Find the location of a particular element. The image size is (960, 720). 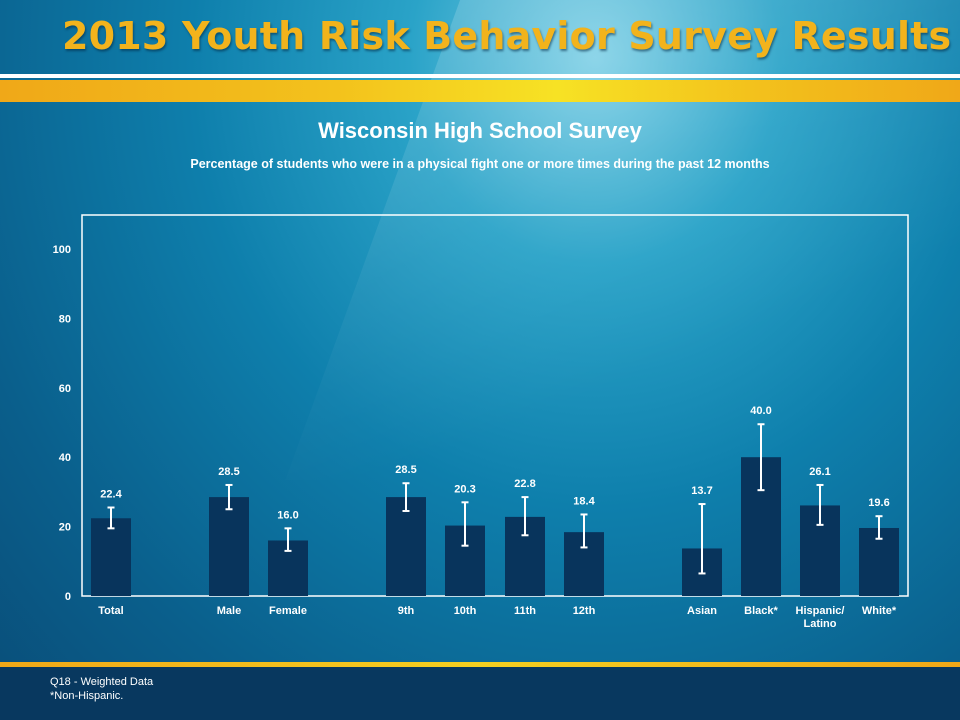

x-tick-label: 9th is located at coordinates (406, 611).